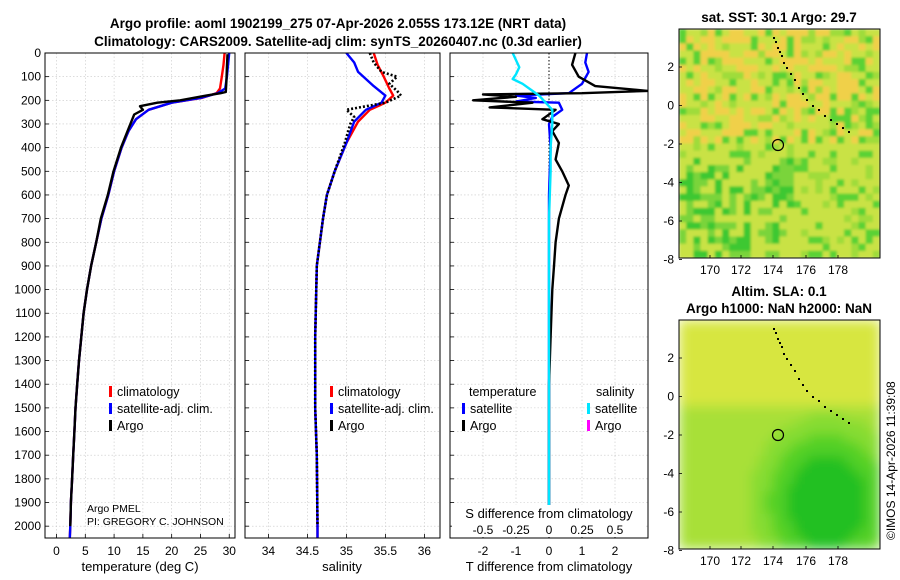  Describe the element at coordinates (779, 308) in the screenshot. I see `sla-map-title-line2: Argo h1000: NaN h2000: NaN` at that location.